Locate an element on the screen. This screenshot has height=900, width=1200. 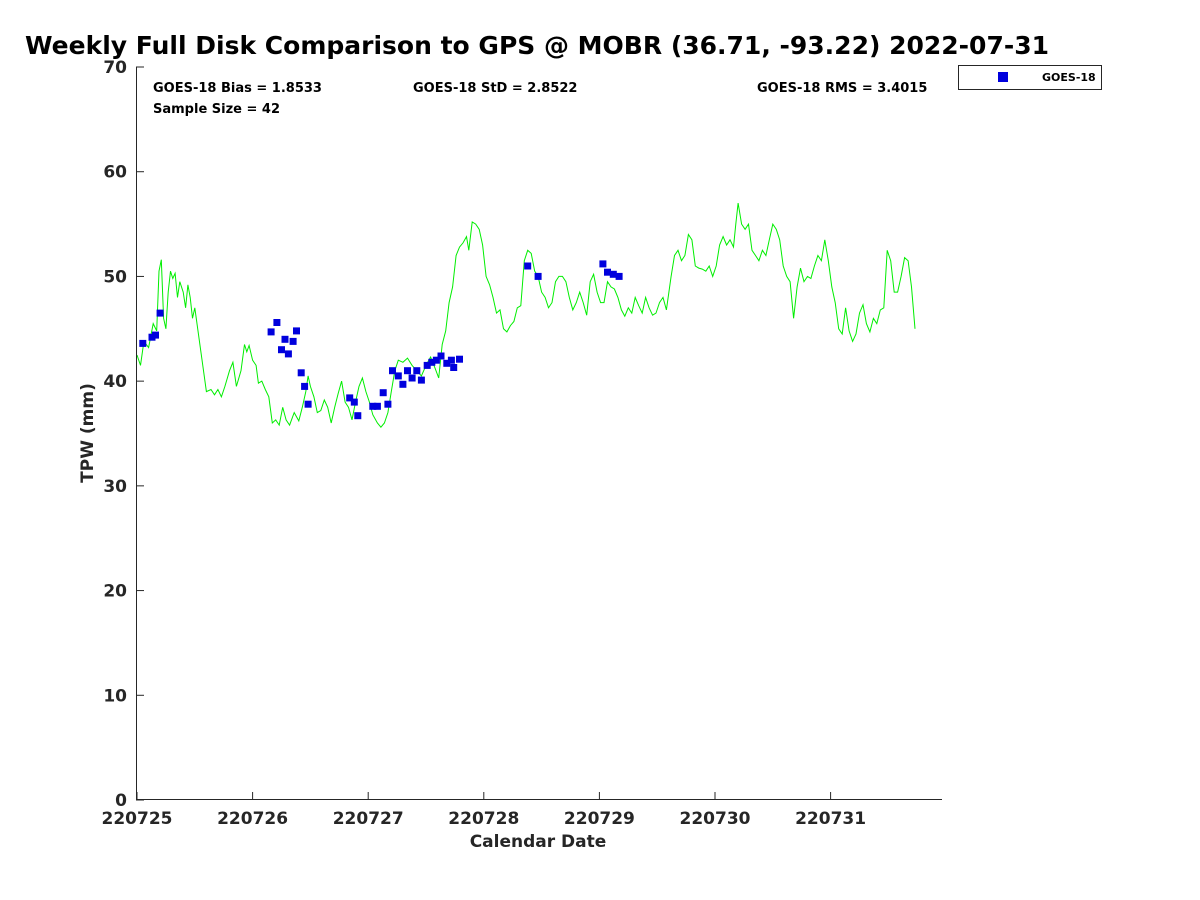
std-stat: GOES-18 StD = 2.8522 is located at coordinates (495, 88).